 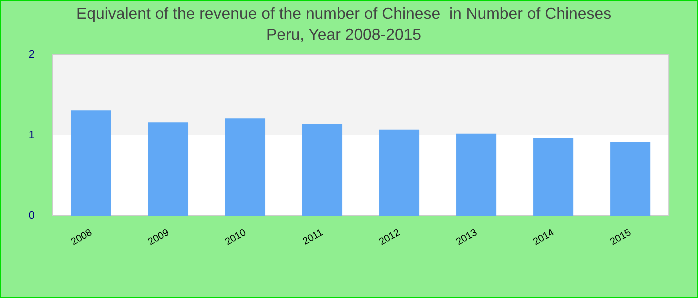 What do you see at coordinates (32, 55) in the screenshot?
I see `y-tick-label: 2` at bounding box center [32, 55].